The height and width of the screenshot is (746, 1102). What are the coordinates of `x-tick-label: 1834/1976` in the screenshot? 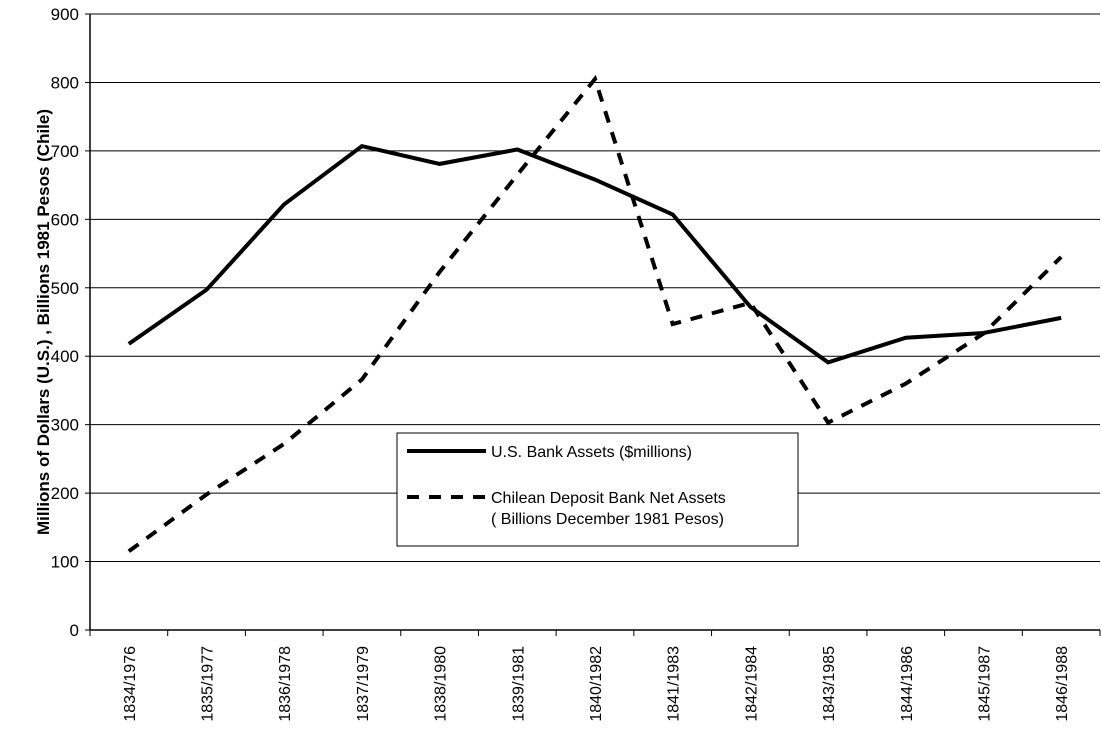 It's located at (130, 684).